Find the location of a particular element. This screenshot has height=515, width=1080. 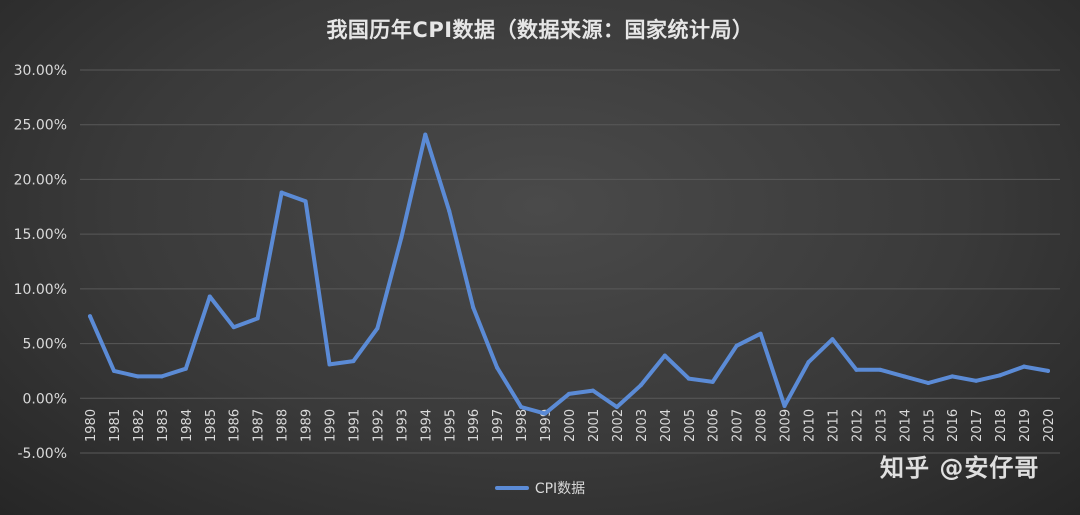

x-tick-label: 1988 is located at coordinates (283, 425).